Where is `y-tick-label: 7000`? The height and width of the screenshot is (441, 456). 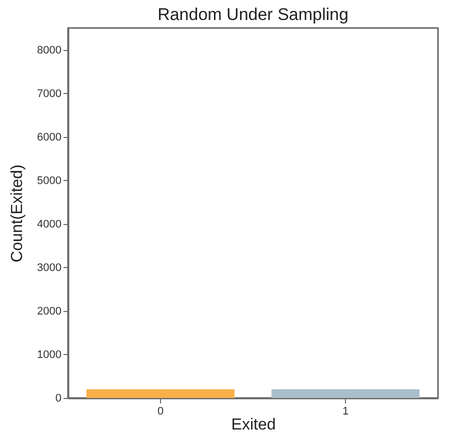 y-tick-label: 7000 is located at coordinates (49, 94).